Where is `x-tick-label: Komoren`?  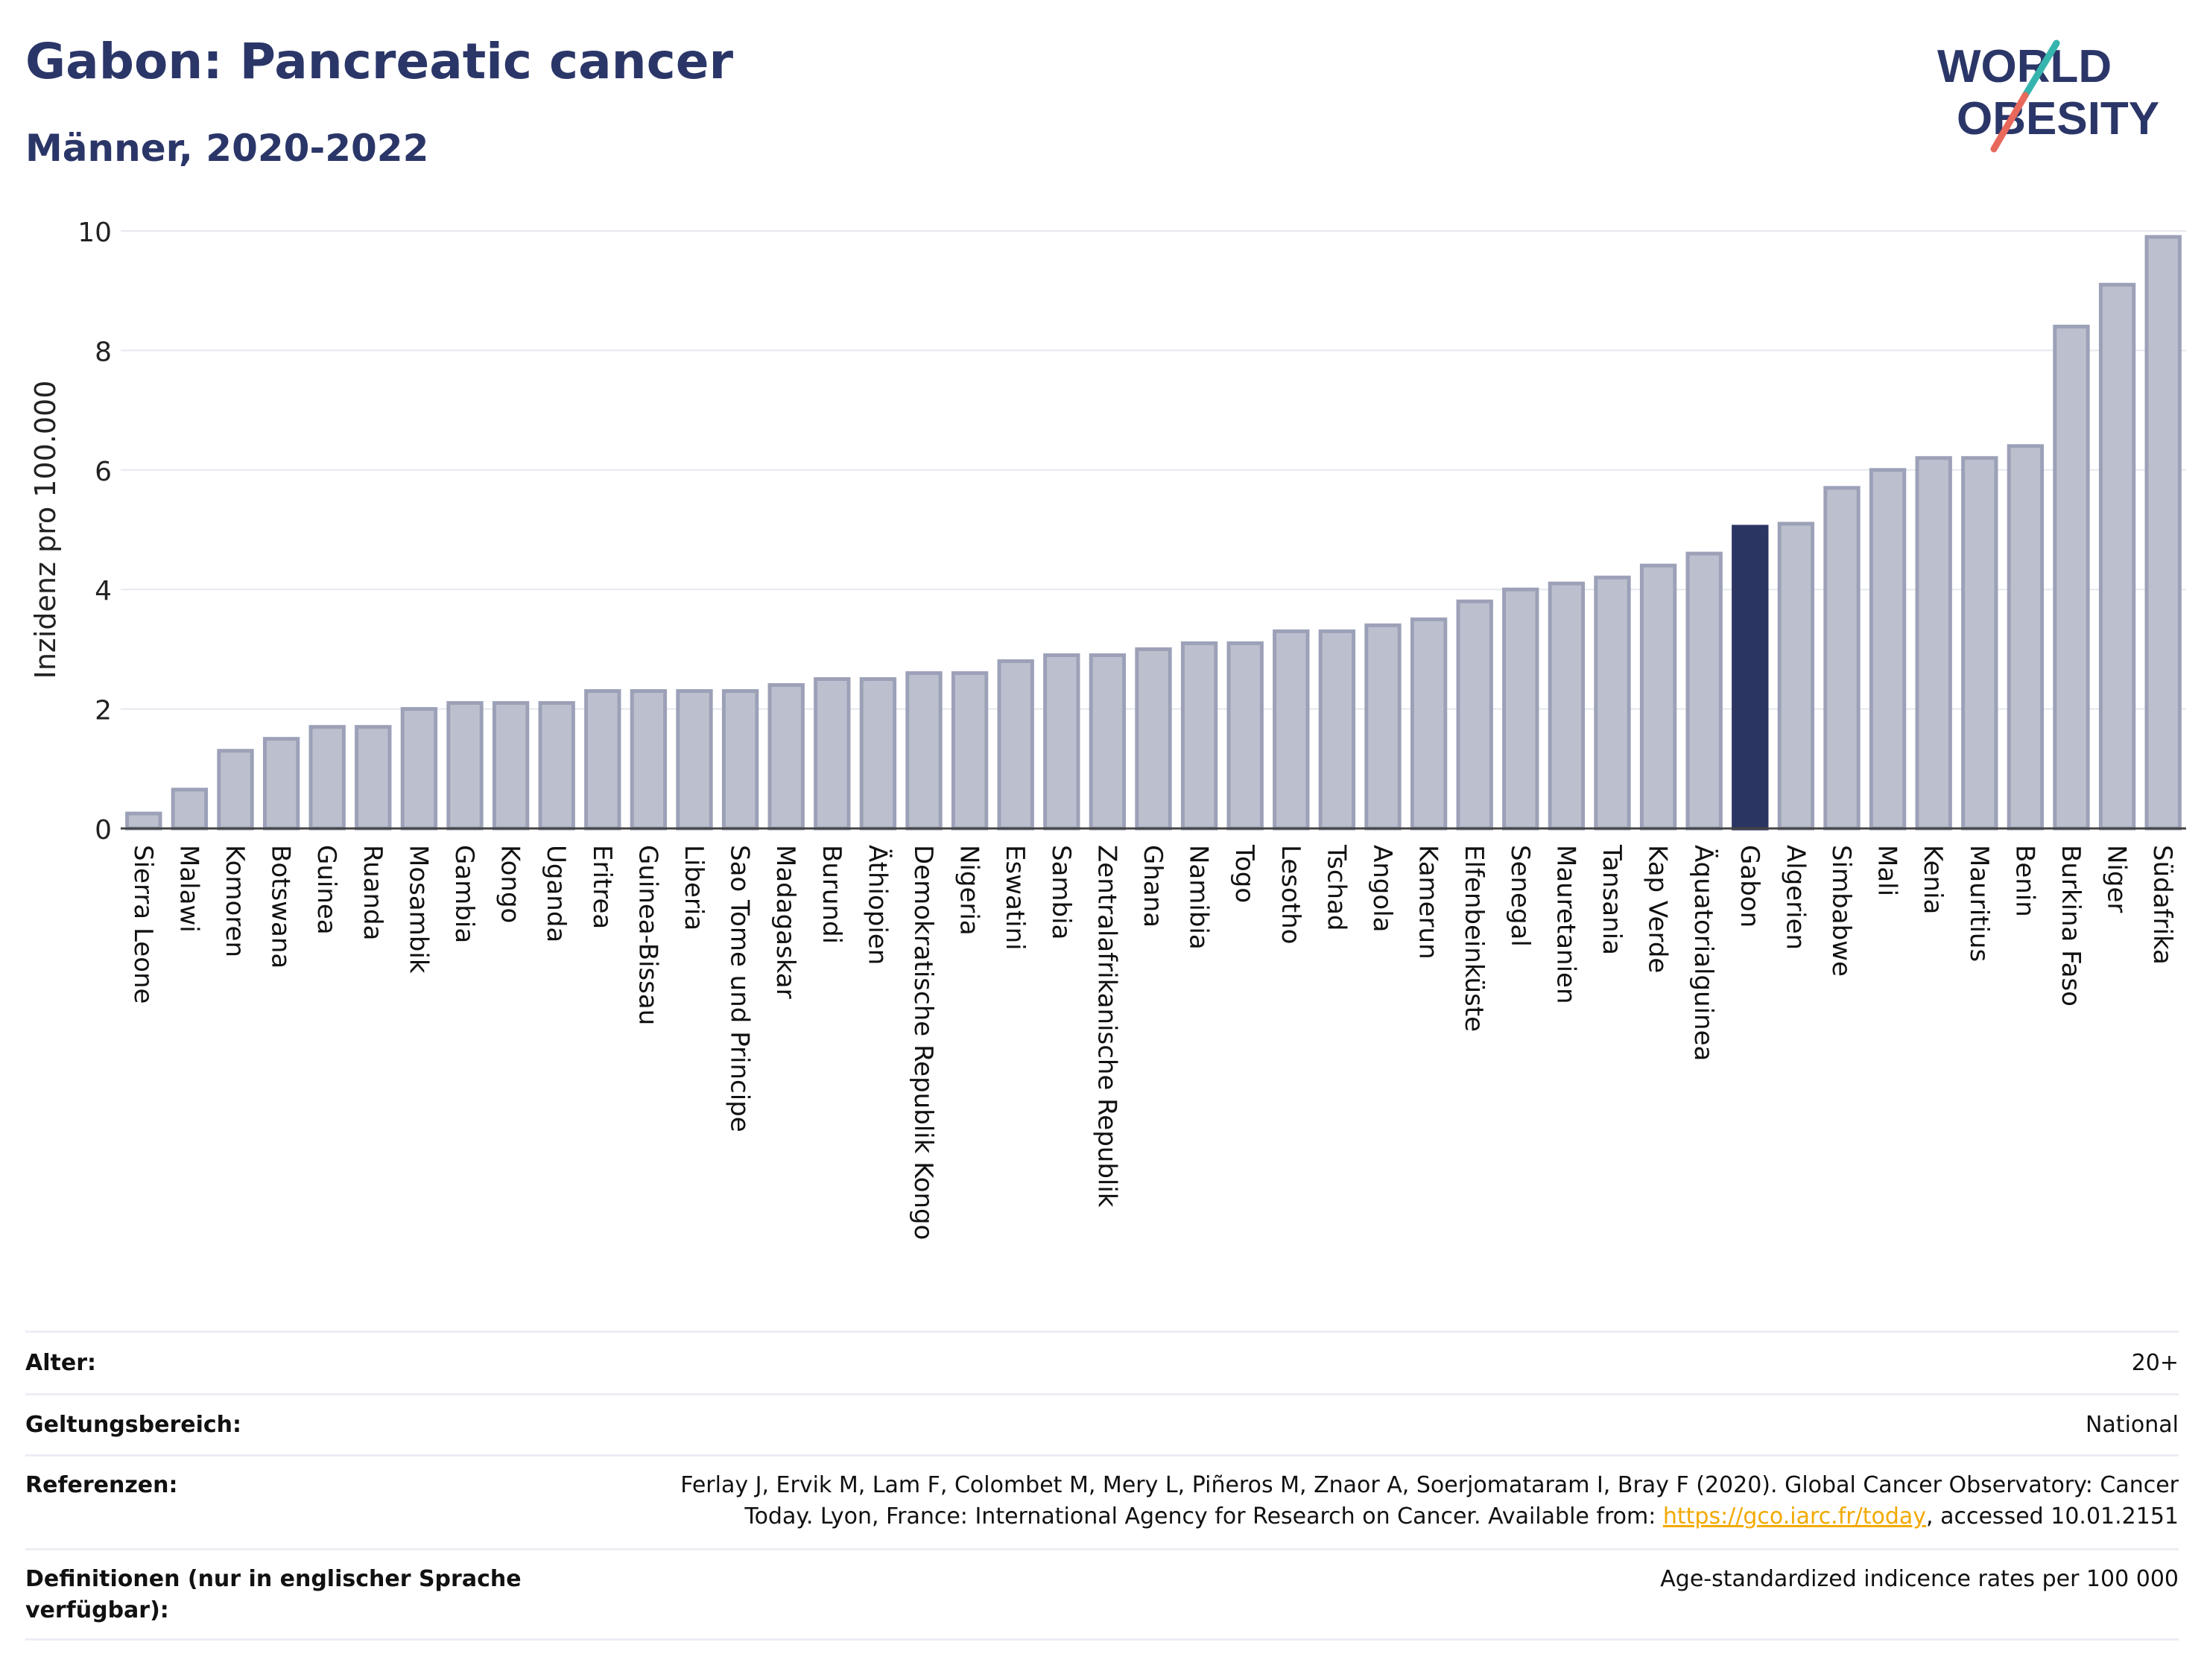
x-tick-label: Komoren is located at coordinates (235, 901).